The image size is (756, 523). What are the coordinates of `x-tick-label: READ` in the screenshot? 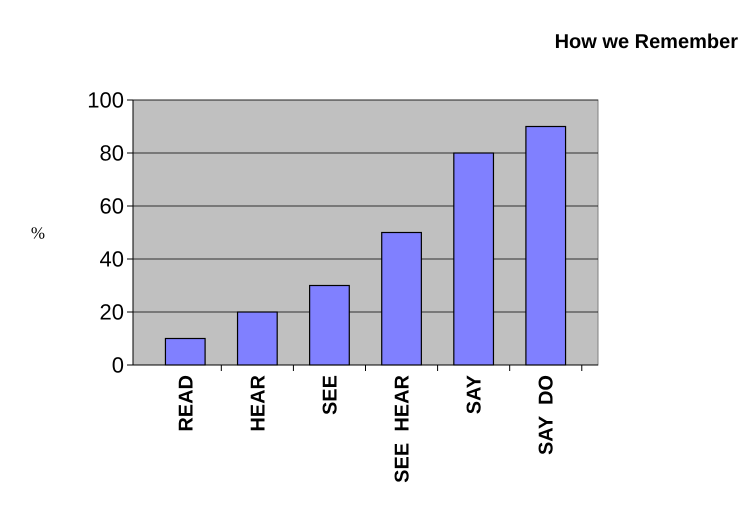 It's located at (186, 403).